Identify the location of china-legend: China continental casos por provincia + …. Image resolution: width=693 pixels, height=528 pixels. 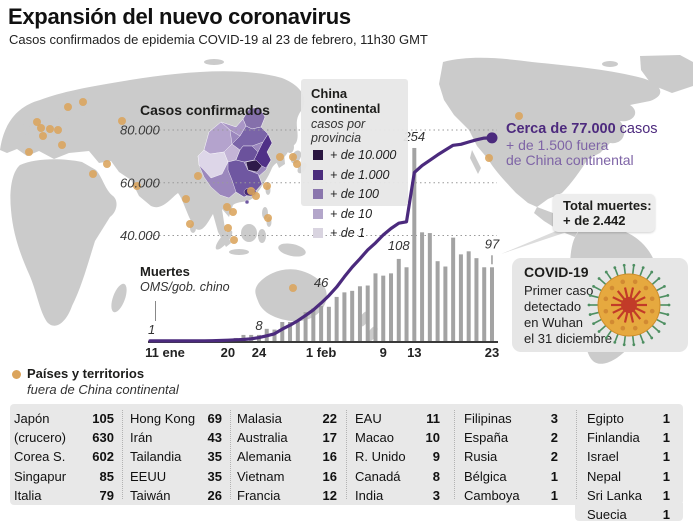
(354, 159).